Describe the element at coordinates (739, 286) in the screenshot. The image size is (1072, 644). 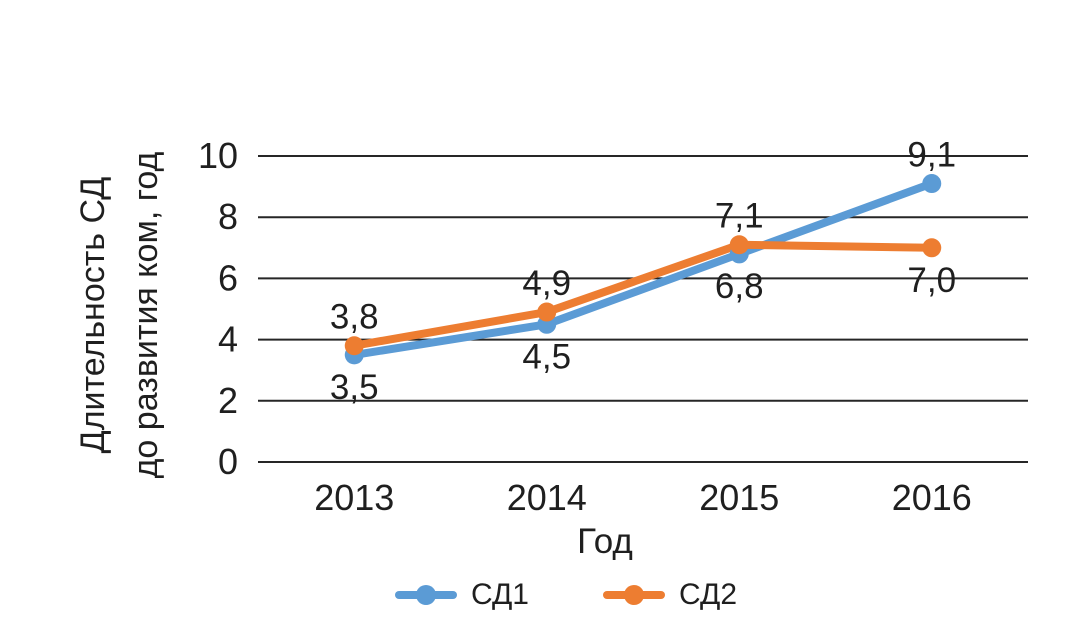
I see `data-point-label-sd1: 6,8` at that location.